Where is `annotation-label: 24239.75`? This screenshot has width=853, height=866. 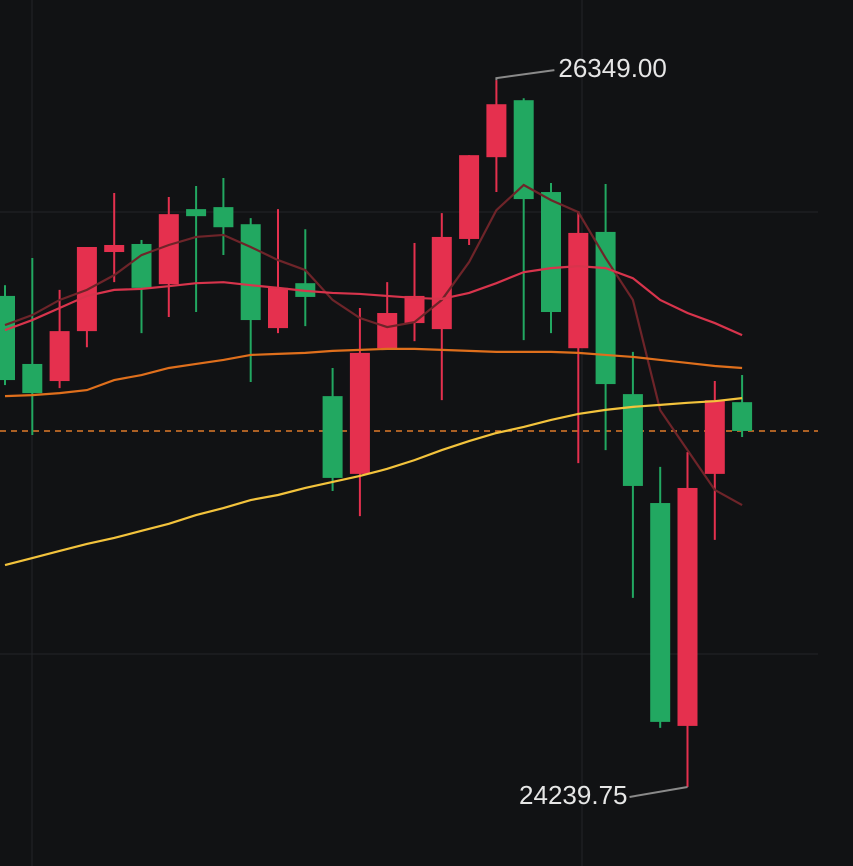
annotation-label: 24239.75 is located at coordinates (573, 795).